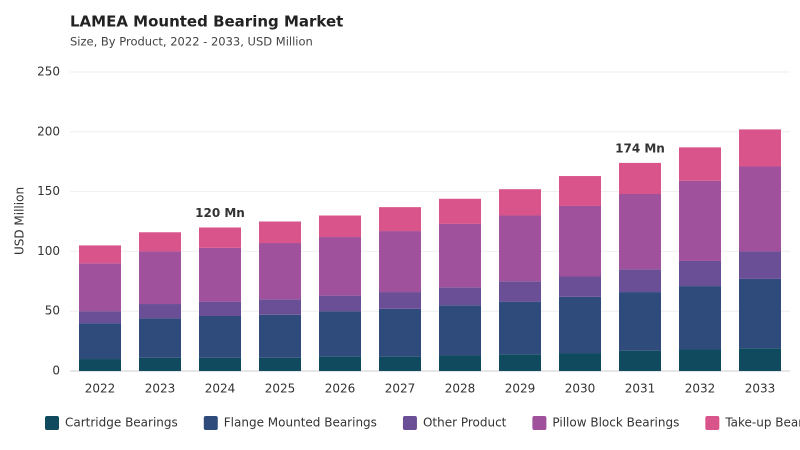 This screenshot has width=800, height=450. I want to click on x-tick-label: 2024, so click(220, 389).